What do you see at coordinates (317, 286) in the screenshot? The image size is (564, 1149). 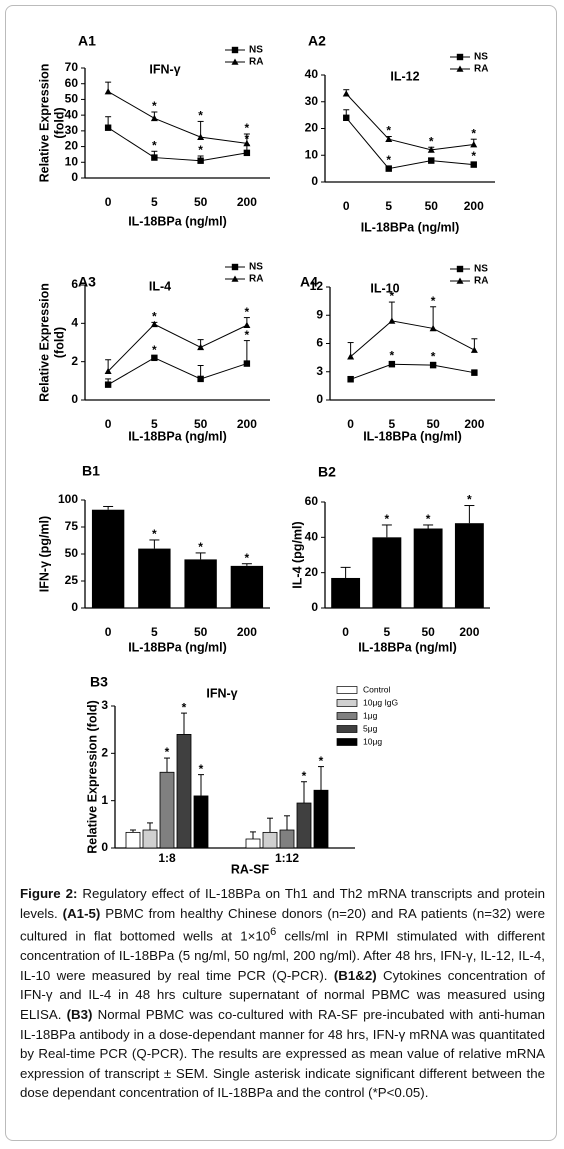 I see `y-tick-label: 12` at bounding box center [317, 286].